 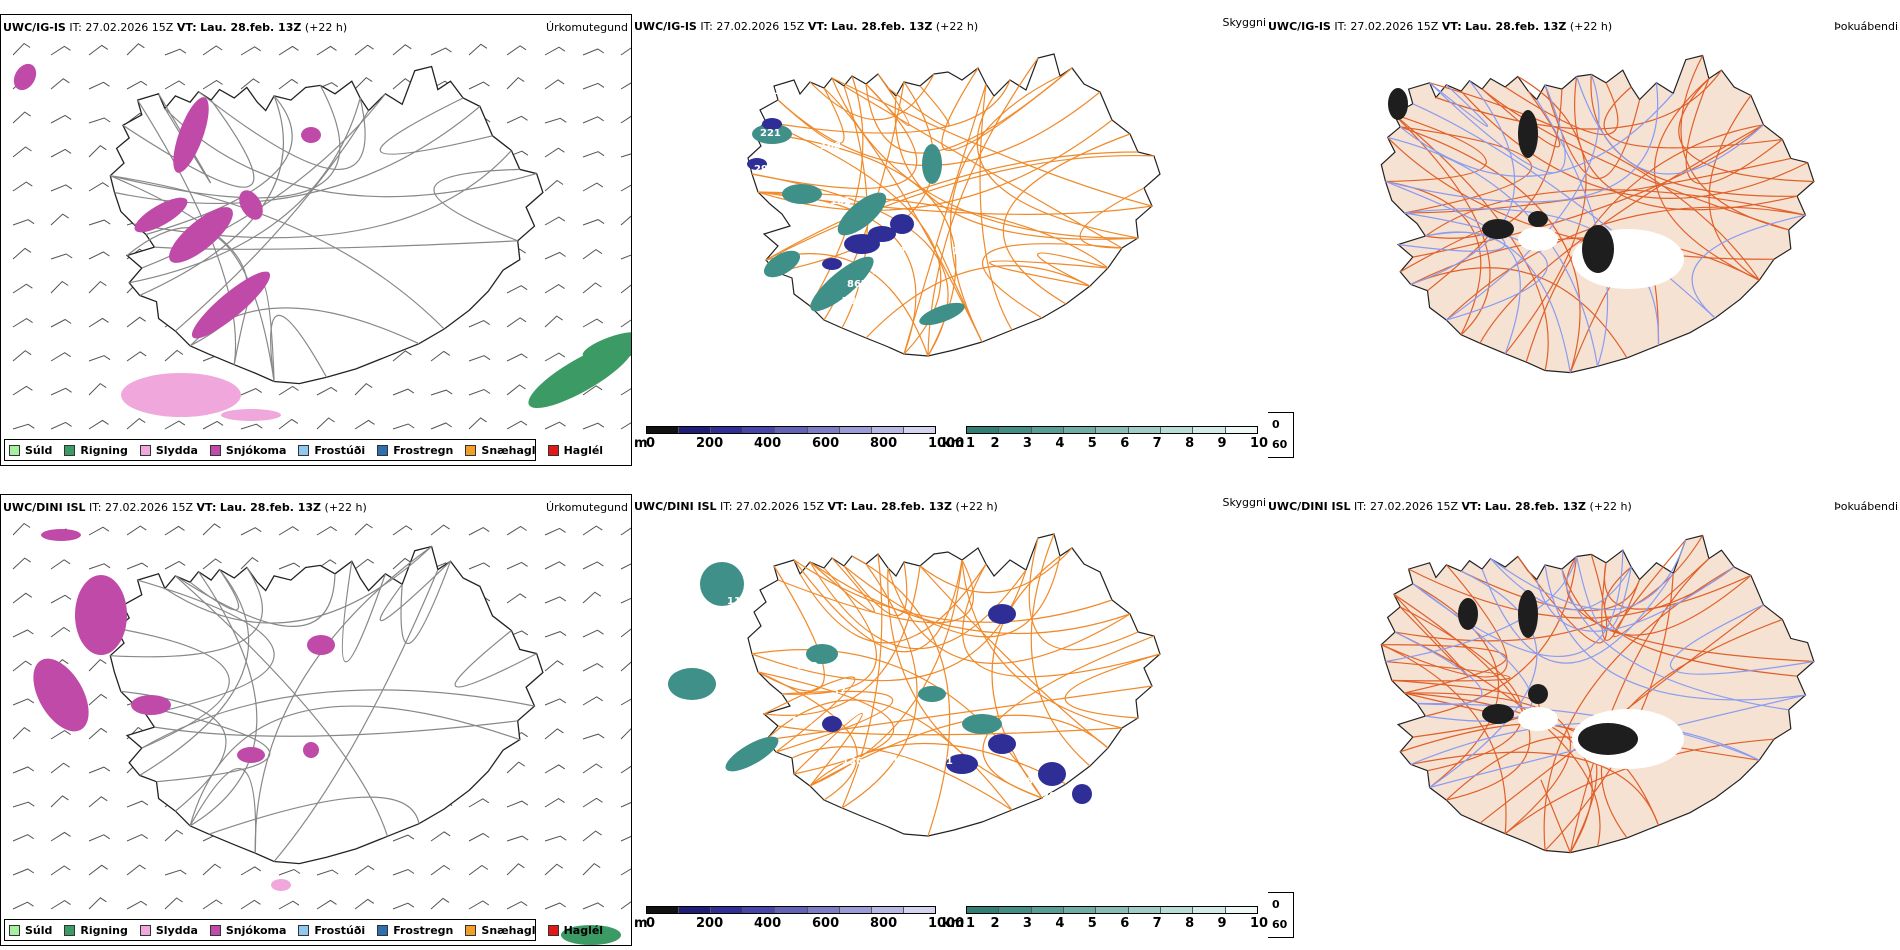 I want to click on colorbar-tick-label: 800, so click(x=884, y=443).